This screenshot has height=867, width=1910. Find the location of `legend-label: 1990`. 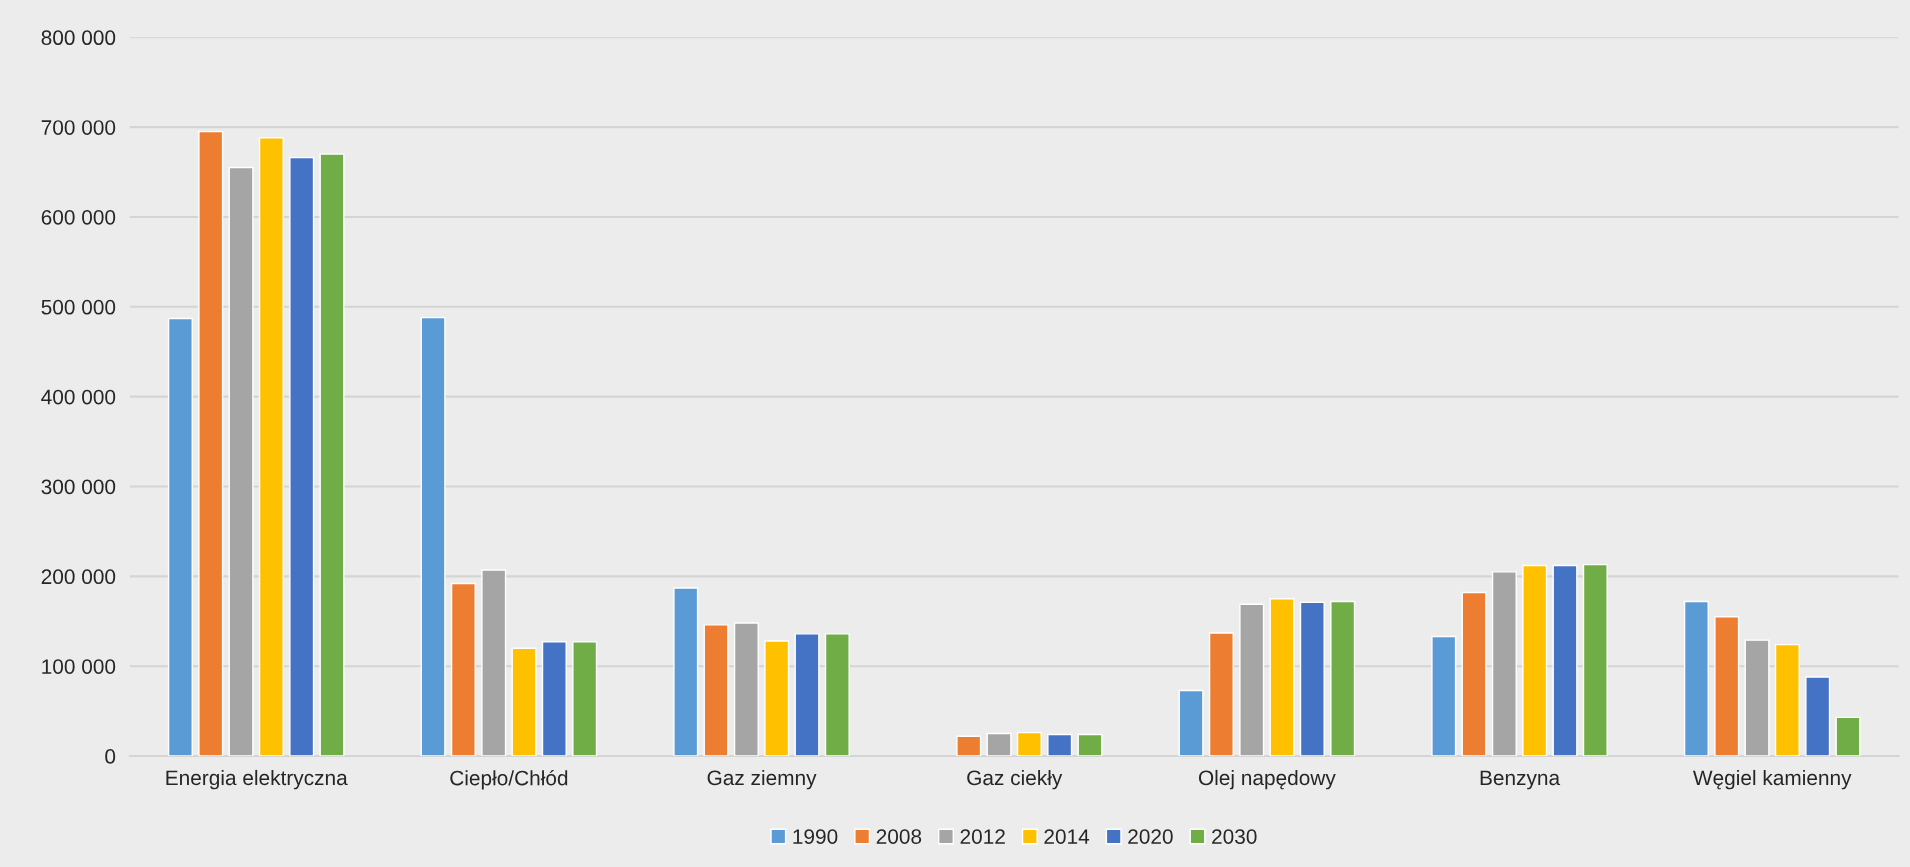

legend-label: 1990 is located at coordinates (815, 836).